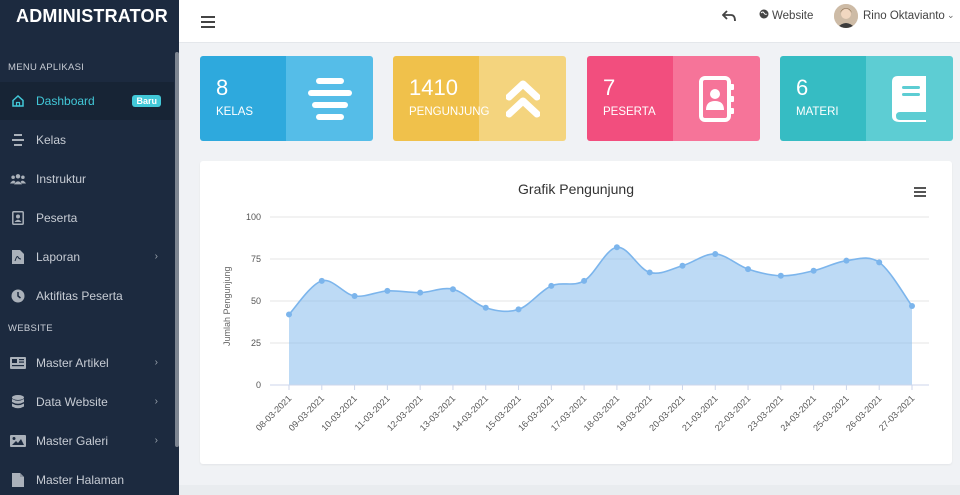  What do you see at coordinates (146, 101) in the screenshot?
I see `new-badge: Baru` at bounding box center [146, 101].